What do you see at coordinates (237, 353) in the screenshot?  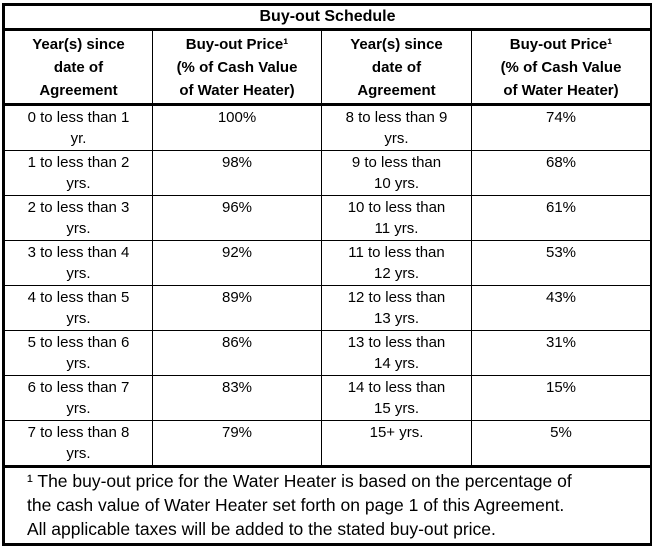 I see `price-cell: 86%` at bounding box center [237, 353].